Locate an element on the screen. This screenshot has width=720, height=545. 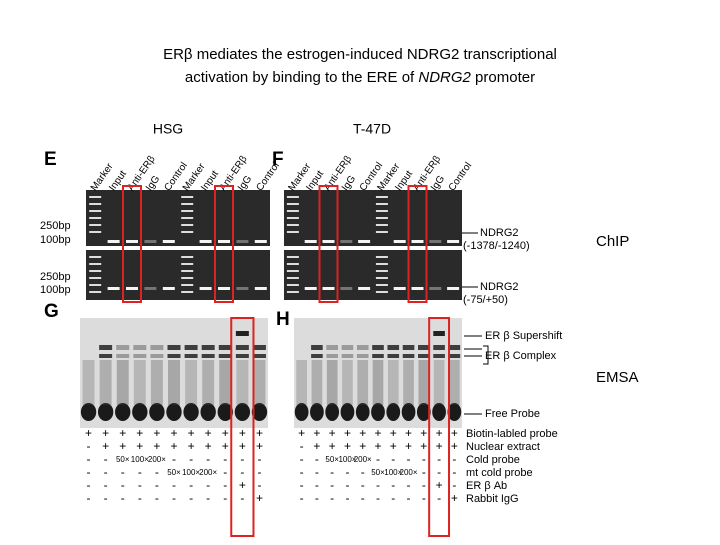
panel-letter: G is located at coordinates (51, 311).